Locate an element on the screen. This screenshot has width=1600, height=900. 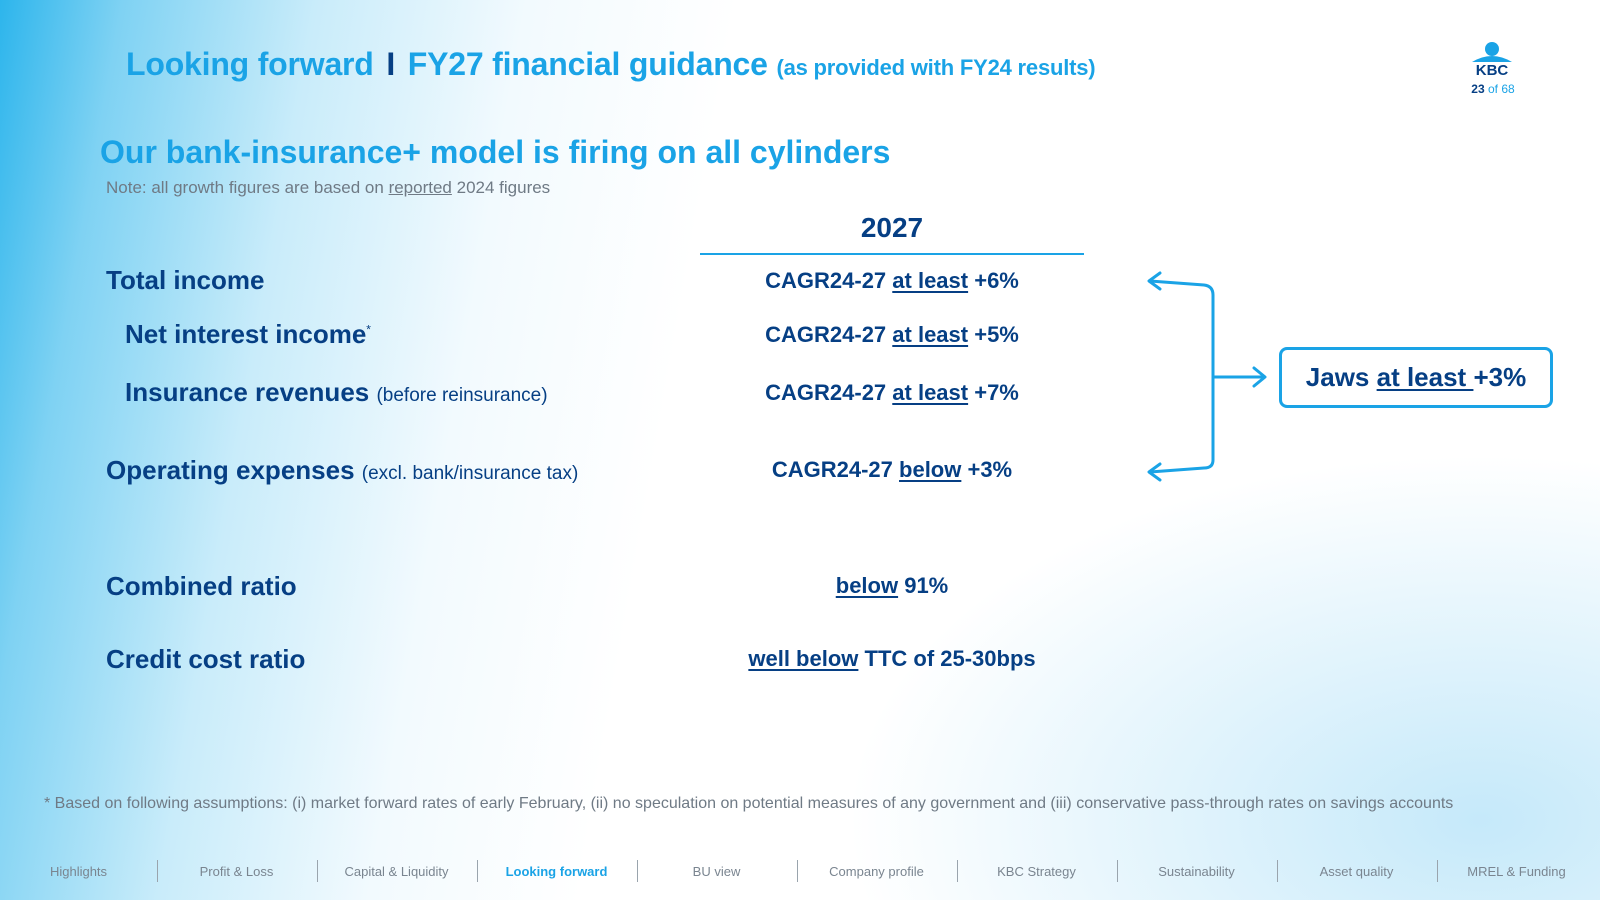
row-label-text: Insurance revenues is located at coordinates (247, 392).